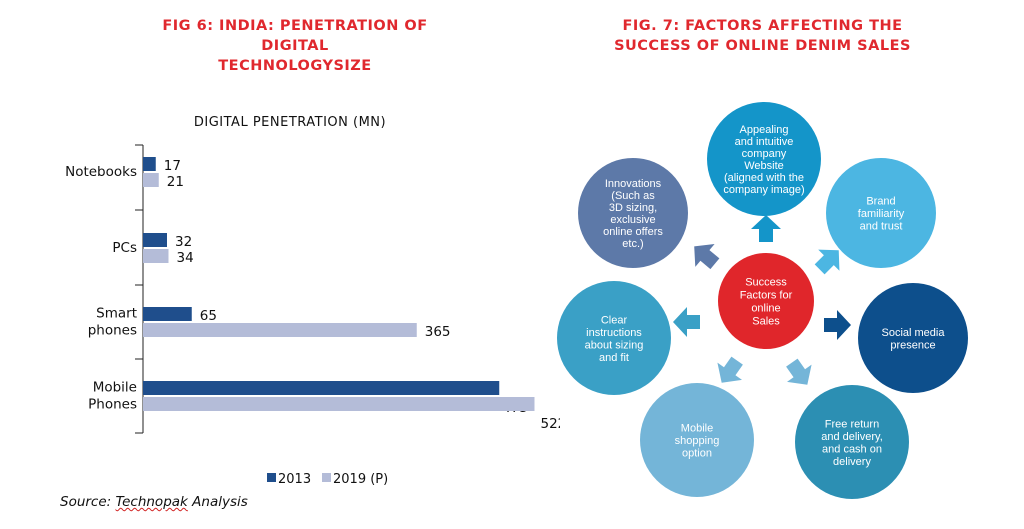  I want to click on factor-bubble-0-circle, so click(764, 159).